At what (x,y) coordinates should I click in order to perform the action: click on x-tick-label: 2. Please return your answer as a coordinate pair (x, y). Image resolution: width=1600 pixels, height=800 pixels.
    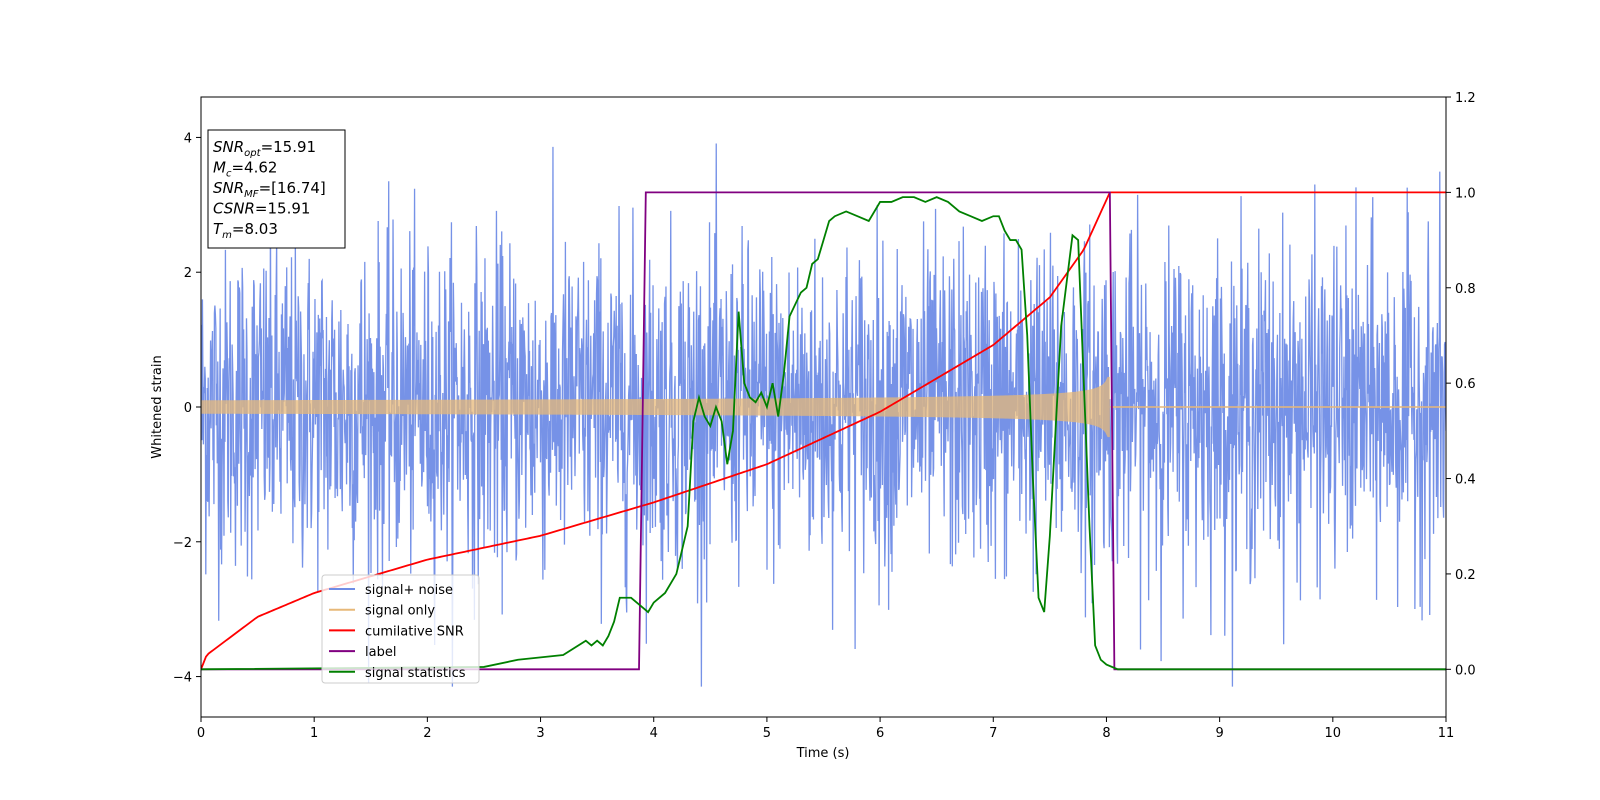
    Looking at the image, I should click on (427, 733).